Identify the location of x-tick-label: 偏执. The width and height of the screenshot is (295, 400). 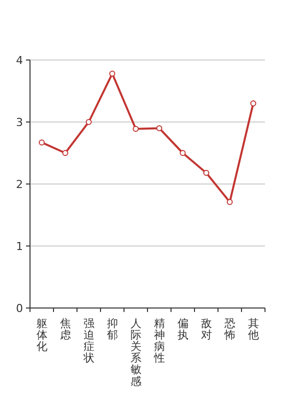
(182, 329).